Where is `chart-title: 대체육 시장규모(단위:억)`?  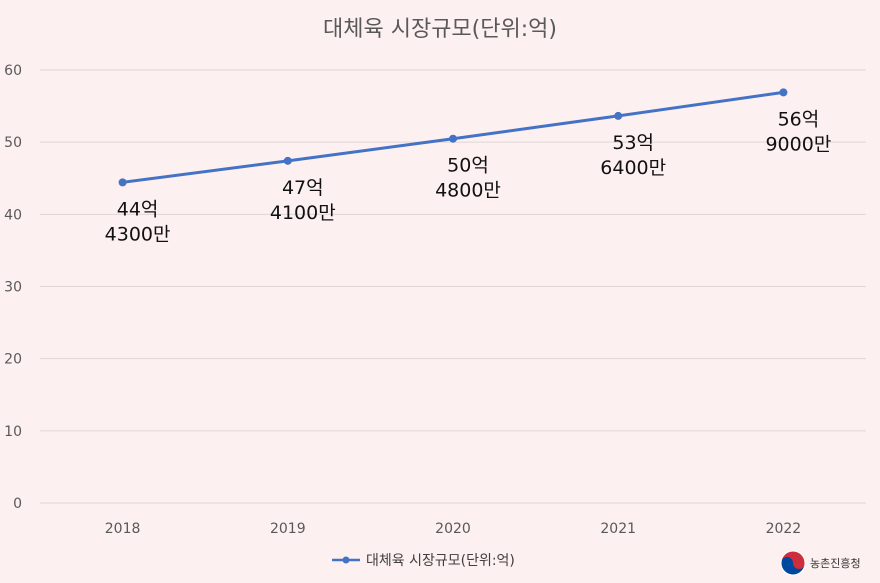 chart-title: 대체육 시장규모(단위:억) is located at coordinates (440, 29).